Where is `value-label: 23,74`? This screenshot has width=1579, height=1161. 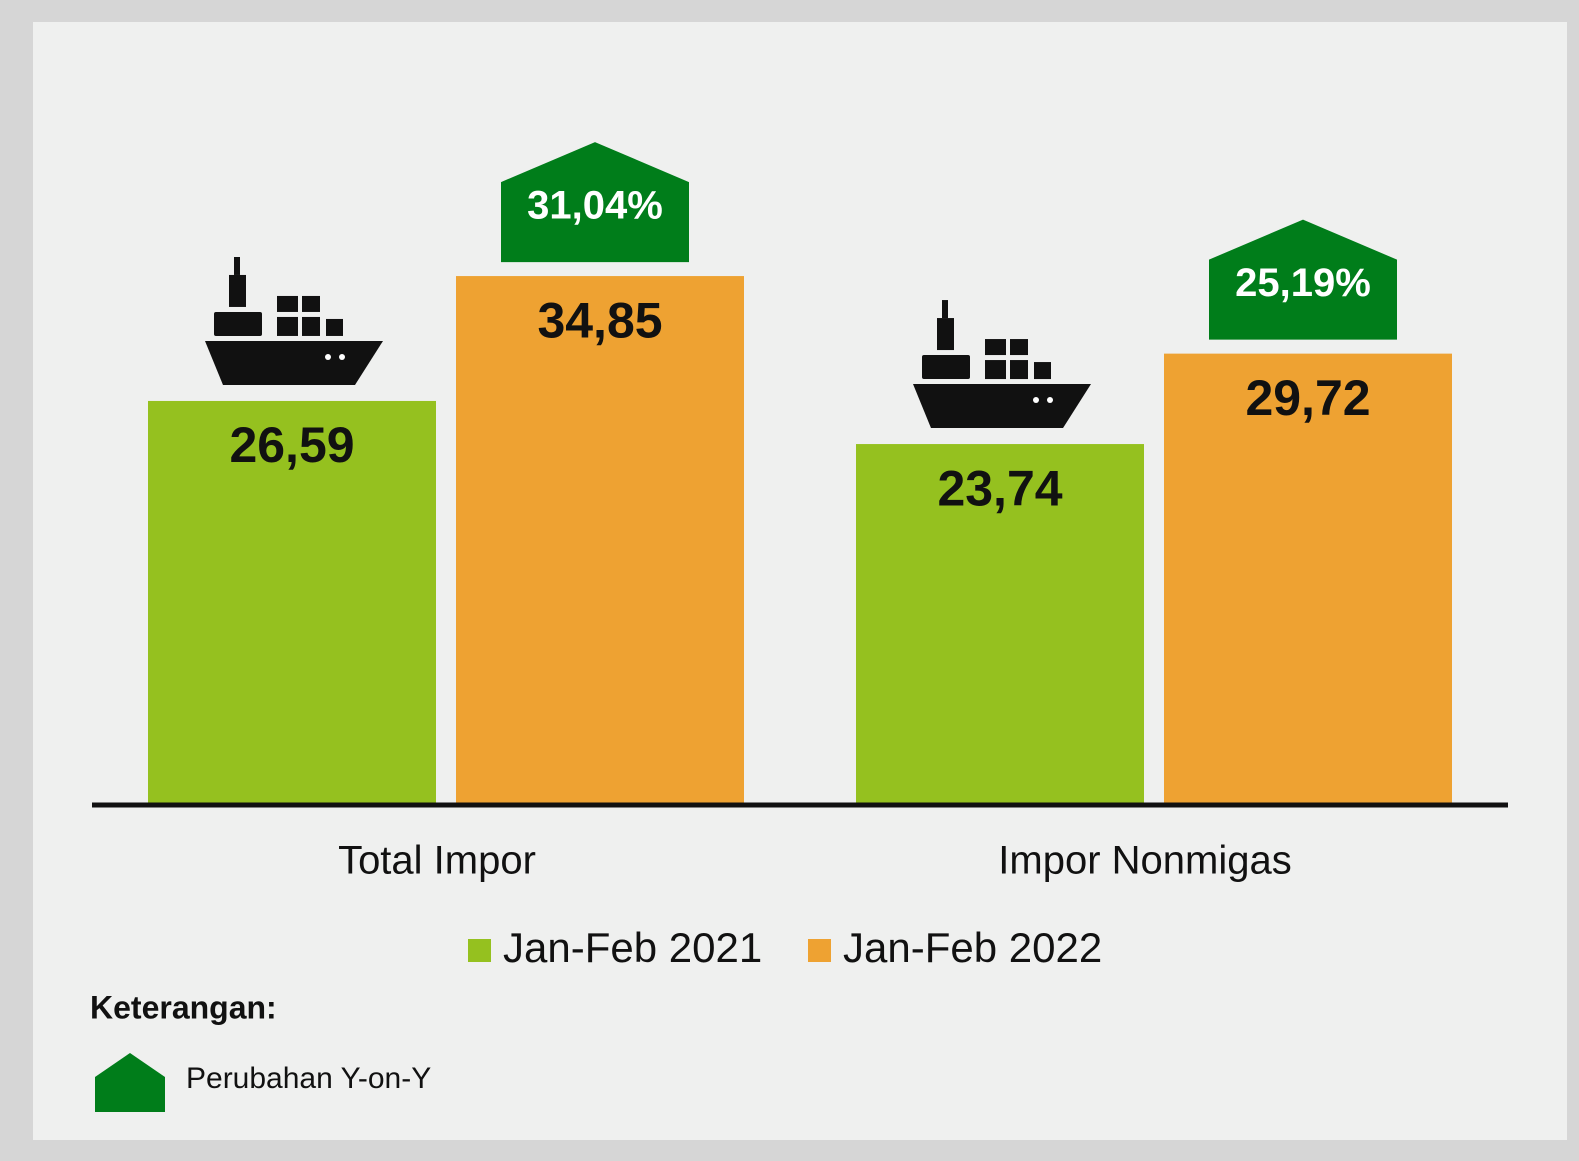 value-label: 23,74 is located at coordinates (999, 488).